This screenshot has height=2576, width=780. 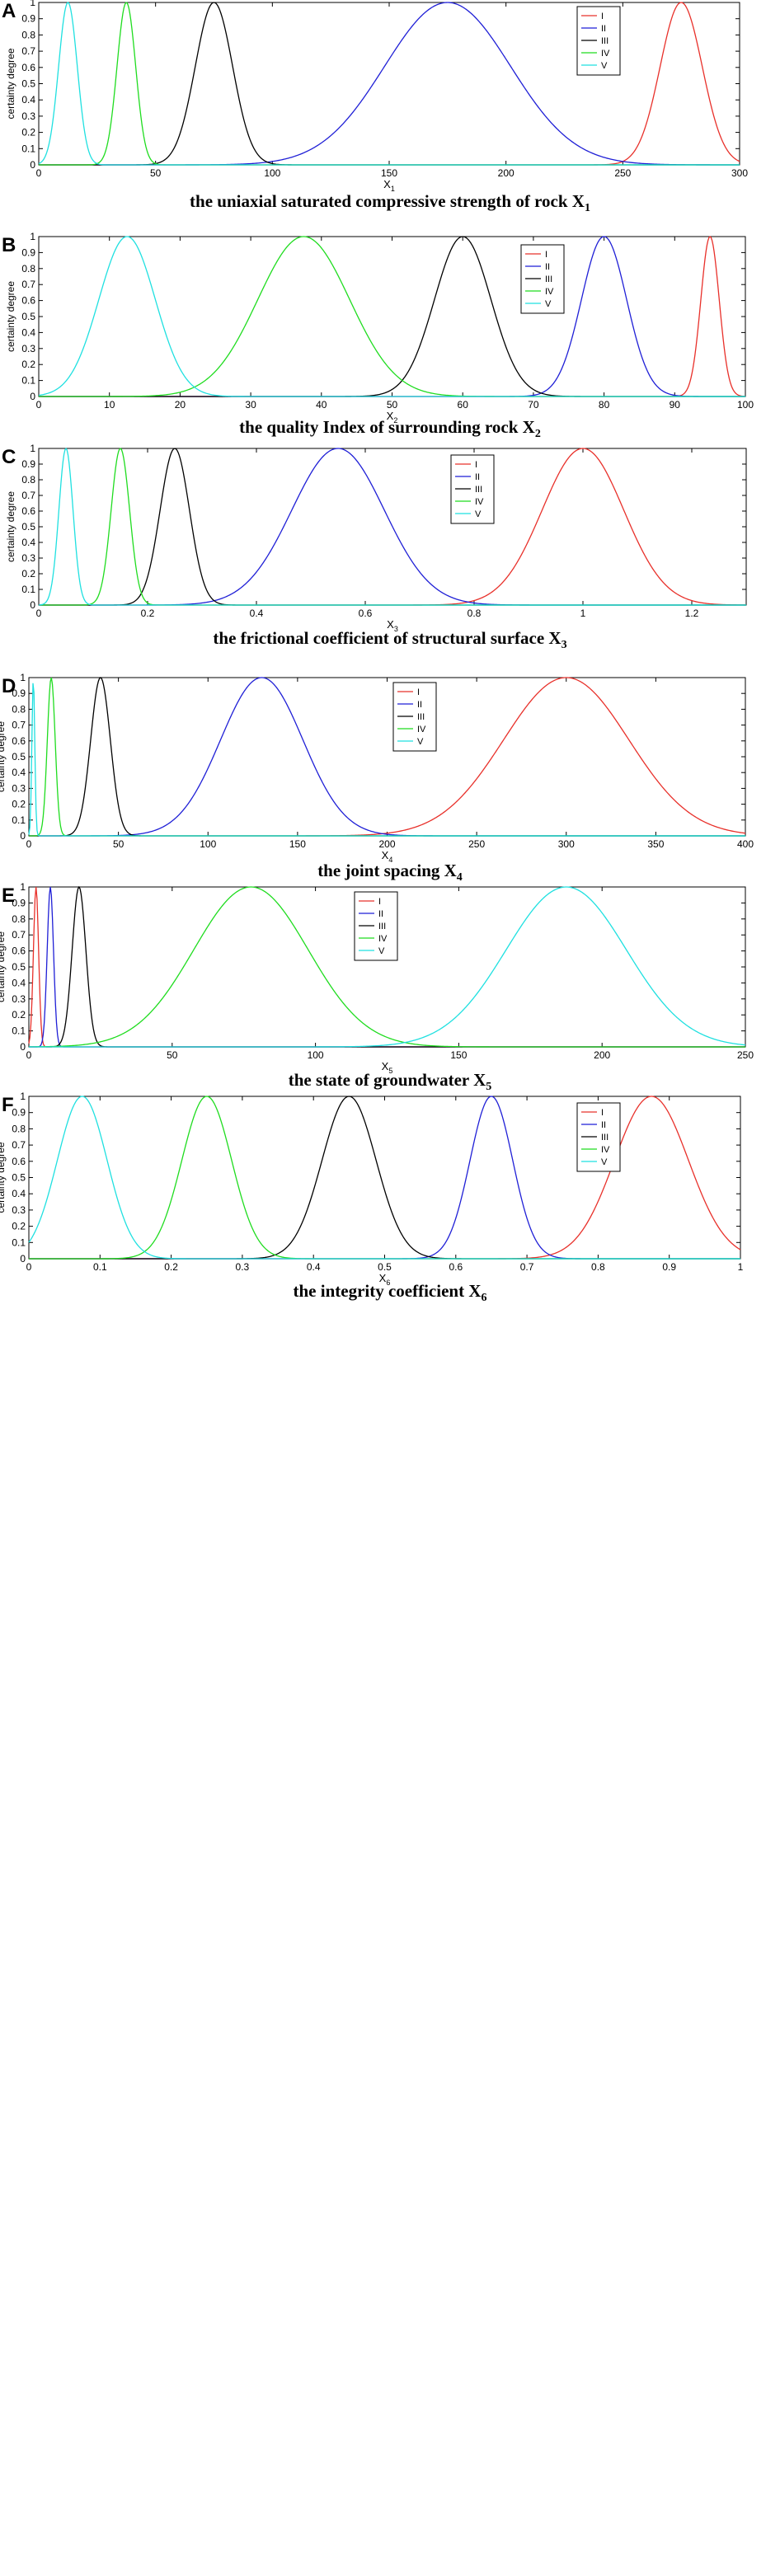 What do you see at coordinates (119, 844) in the screenshot?
I see `x-tick-label-d: 50` at bounding box center [119, 844].